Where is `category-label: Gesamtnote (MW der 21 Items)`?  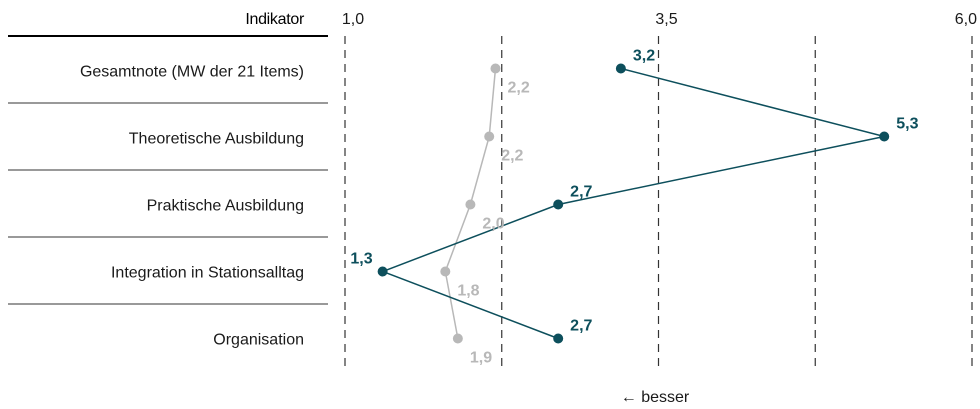
category-label: Gesamtnote (MW der 21 Items) is located at coordinates (192, 72).